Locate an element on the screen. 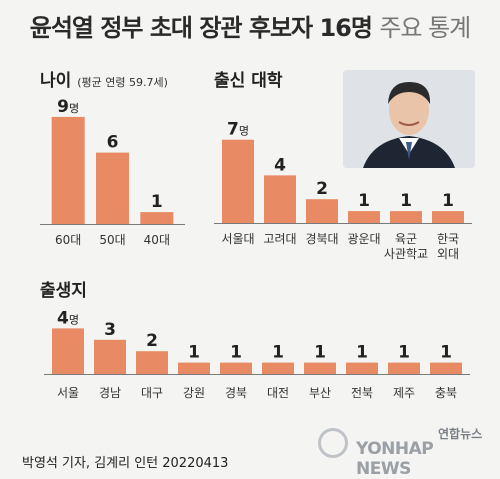 The width and height of the screenshot is (500, 479). page-title: 윤석열 정부 초대 장관 후보자 16명 주요 통계 is located at coordinates (250, 25).